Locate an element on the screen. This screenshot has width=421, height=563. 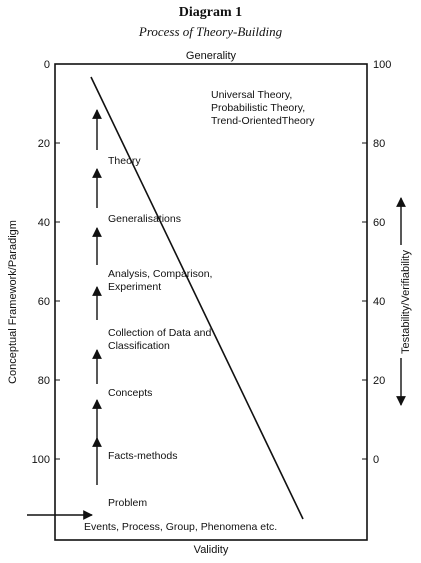
right-axis-title: Testability/Verifiability is located at coordinates (406, 302).